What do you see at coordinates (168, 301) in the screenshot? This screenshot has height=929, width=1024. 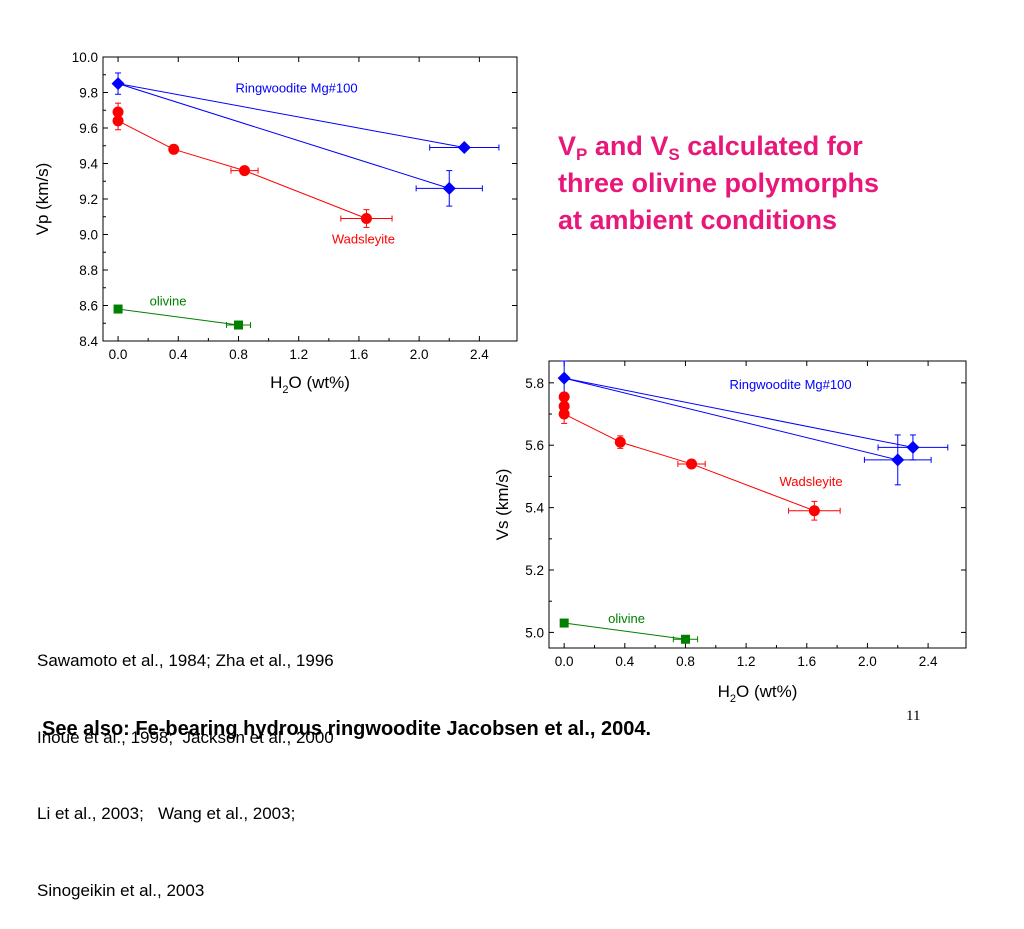 I see `vp-olivine-label: olivine` at bounding box center [168, 301].